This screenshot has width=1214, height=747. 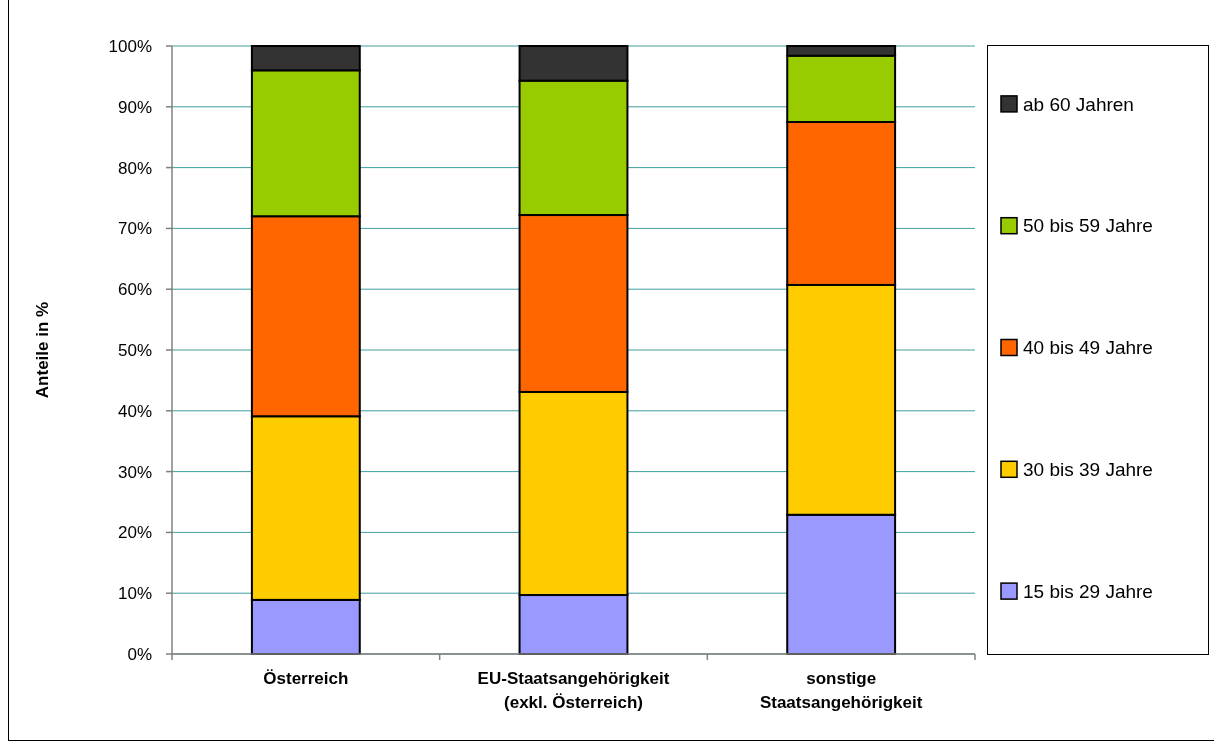 What do you see at coordinates (306, 678) in the screenshot?
I see `x-tick-label: Österreich` at bounding box center [306, 678].